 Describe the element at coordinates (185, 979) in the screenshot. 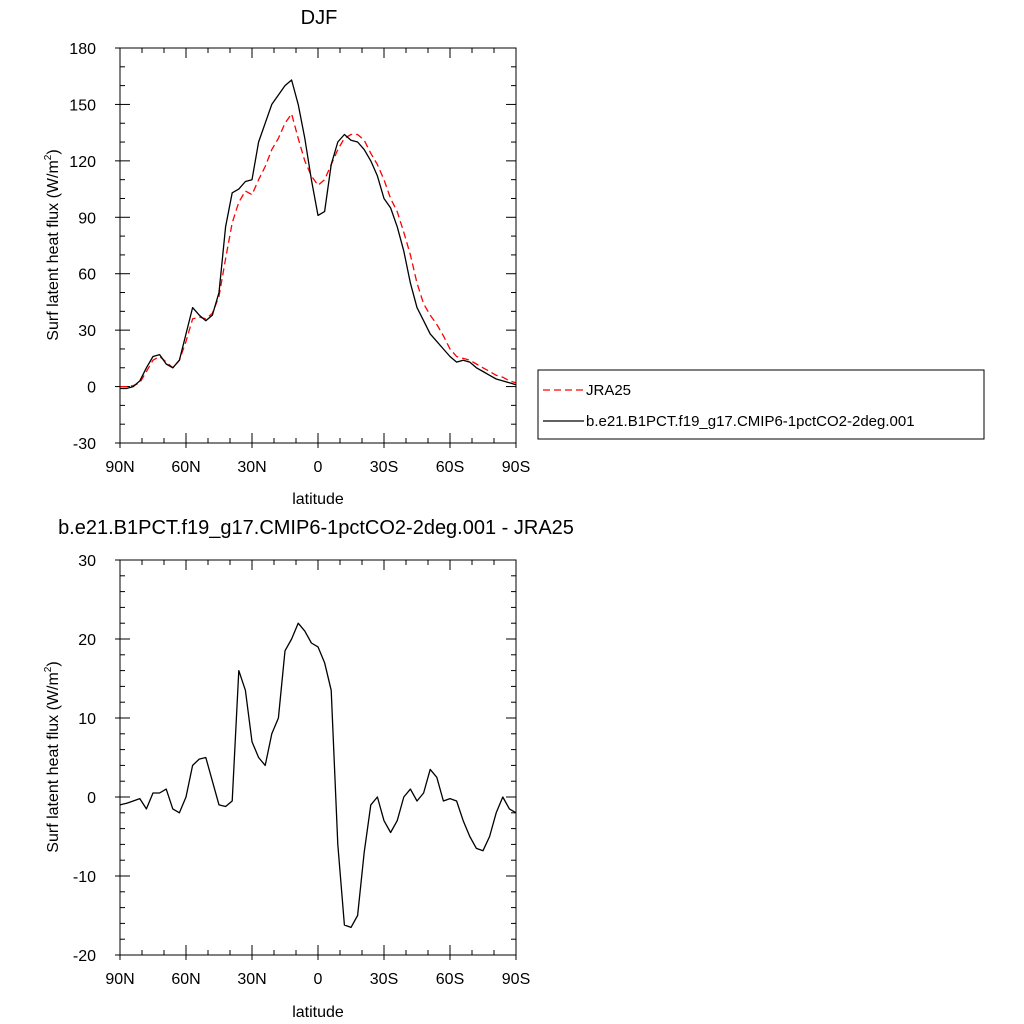

I see `bottom-chart-x-tick-label: 60N` at that location.